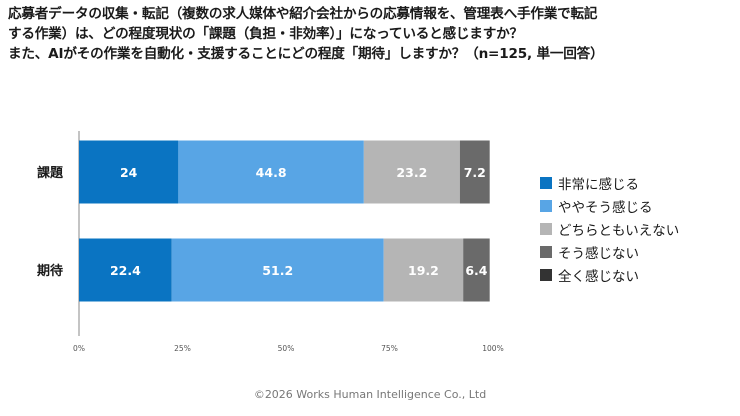 The image size is (740, 416). Describe the element at coordinates (605, 207) in the screenshot. I see `legend-label: ややそう感じる` at that location.